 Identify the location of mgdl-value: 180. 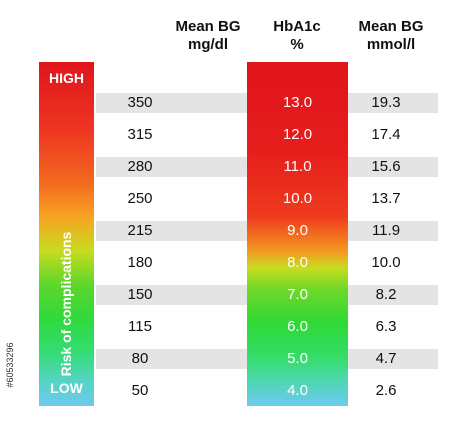
(140, 262).